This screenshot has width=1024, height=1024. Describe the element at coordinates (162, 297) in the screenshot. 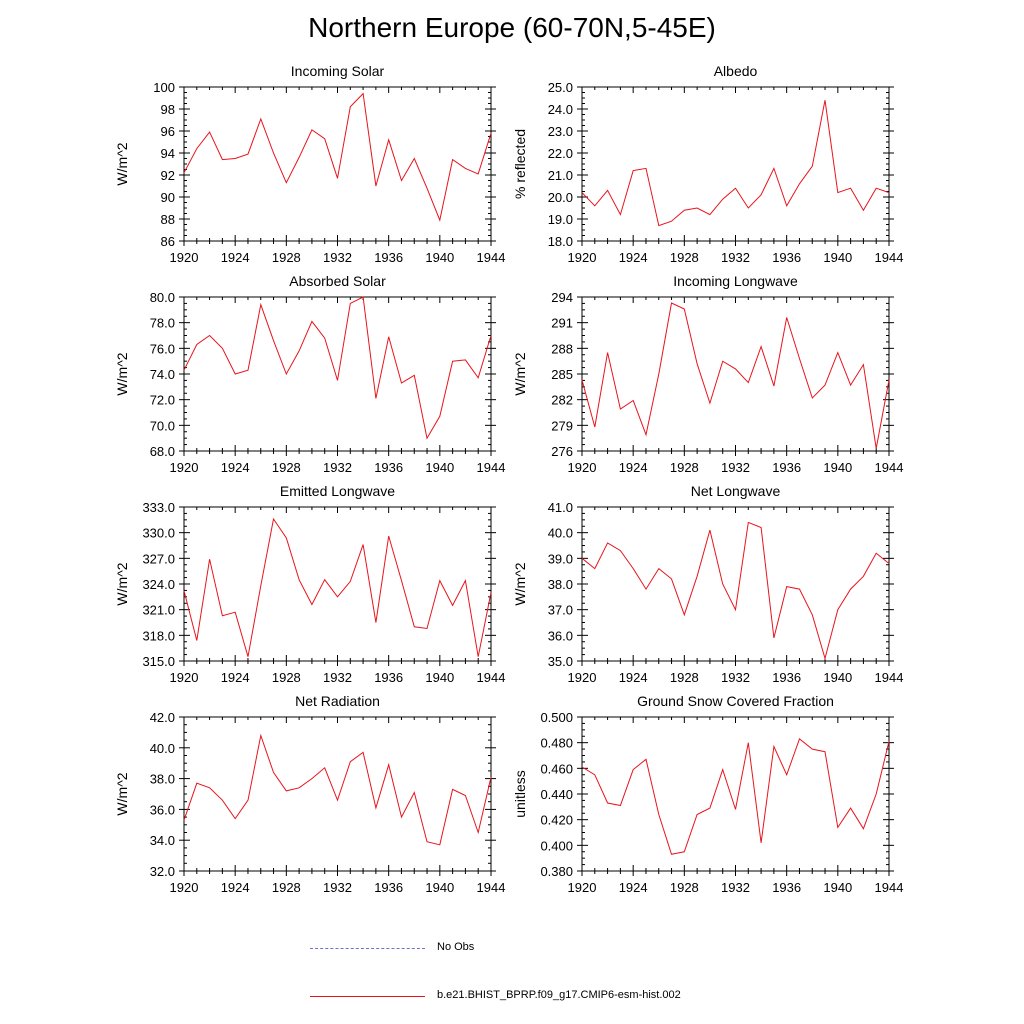

I see `y-tick-label: 80.0` at that location.